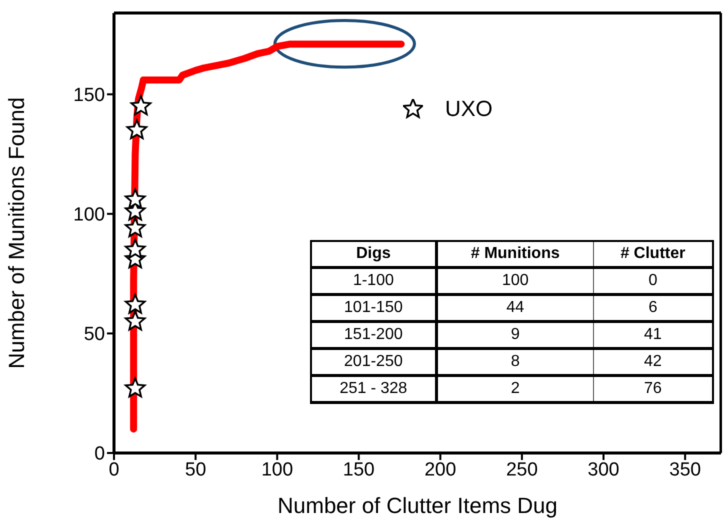 The image size is (728, 523). What do you see at coordinates (99, 454) in the screenshot?
I see `y-tick-label: 0` at bounding box center [99, 454].